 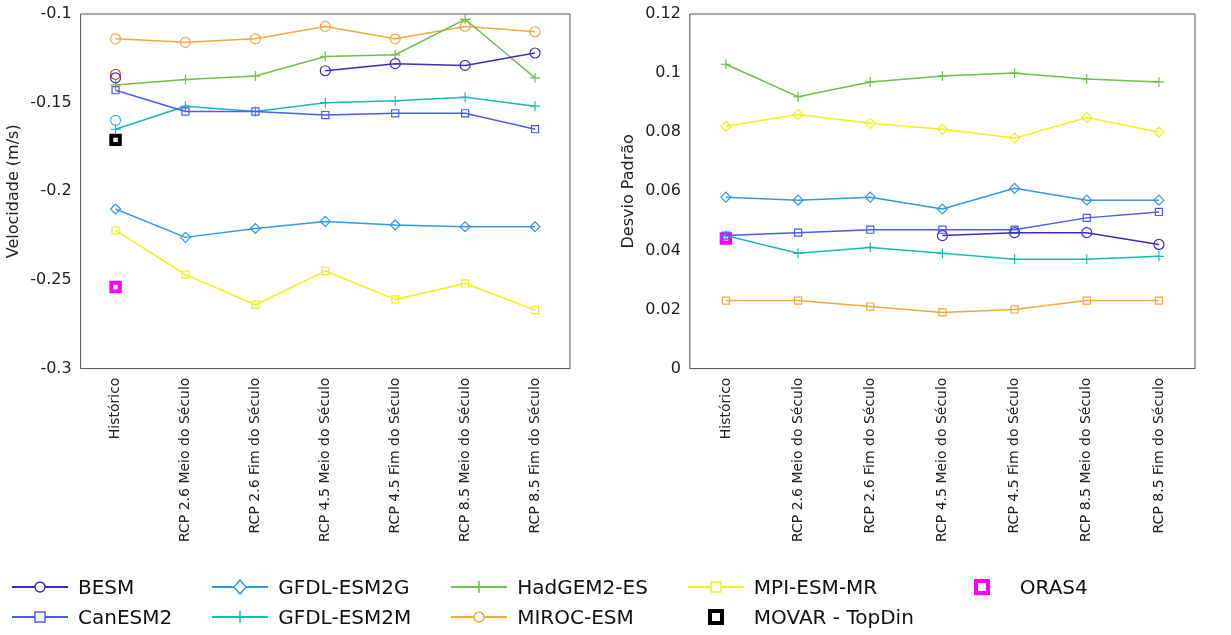 What do you see at coordinates (627, 191) in the screenshot?
I see `y-axis-title: Desvio Padrão` at bounding box center [627, 191].